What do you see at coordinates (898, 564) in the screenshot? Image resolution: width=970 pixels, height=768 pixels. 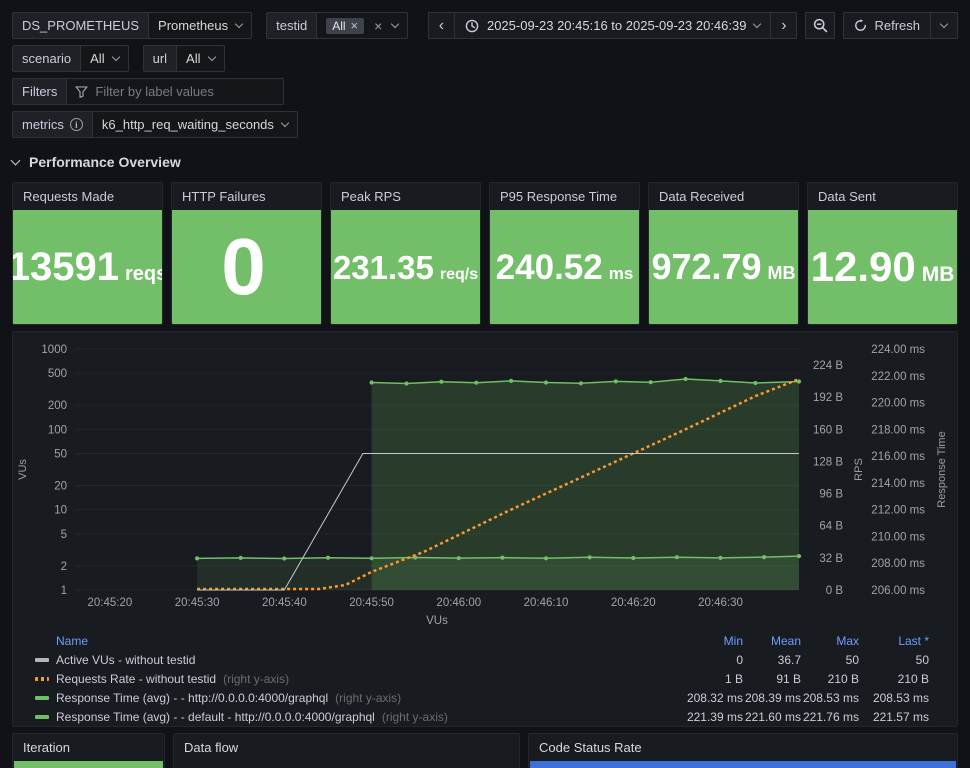 I see `svg-text: 208.00 ms` at bounding box center [898, 564].